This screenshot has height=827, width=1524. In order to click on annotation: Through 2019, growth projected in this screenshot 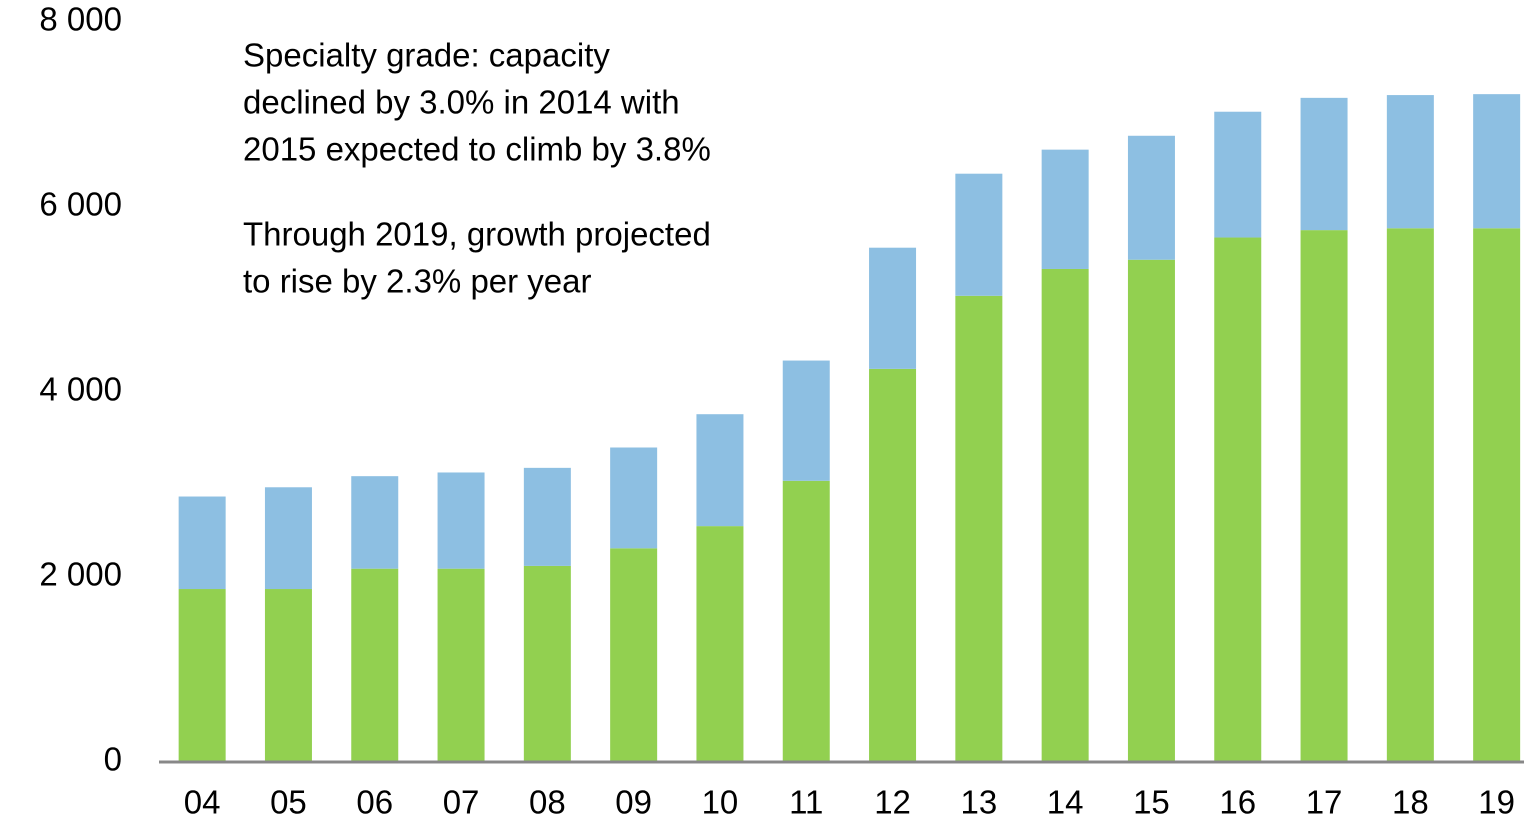, I will do `click(477, 234)`.